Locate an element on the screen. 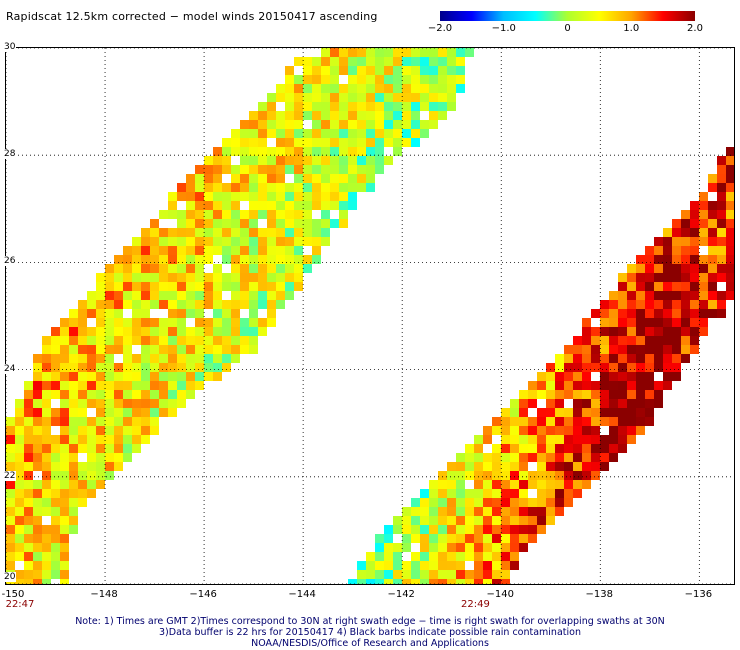 This screenshot has width=740, height=650. colorbar is located at coordinates (567, 16).